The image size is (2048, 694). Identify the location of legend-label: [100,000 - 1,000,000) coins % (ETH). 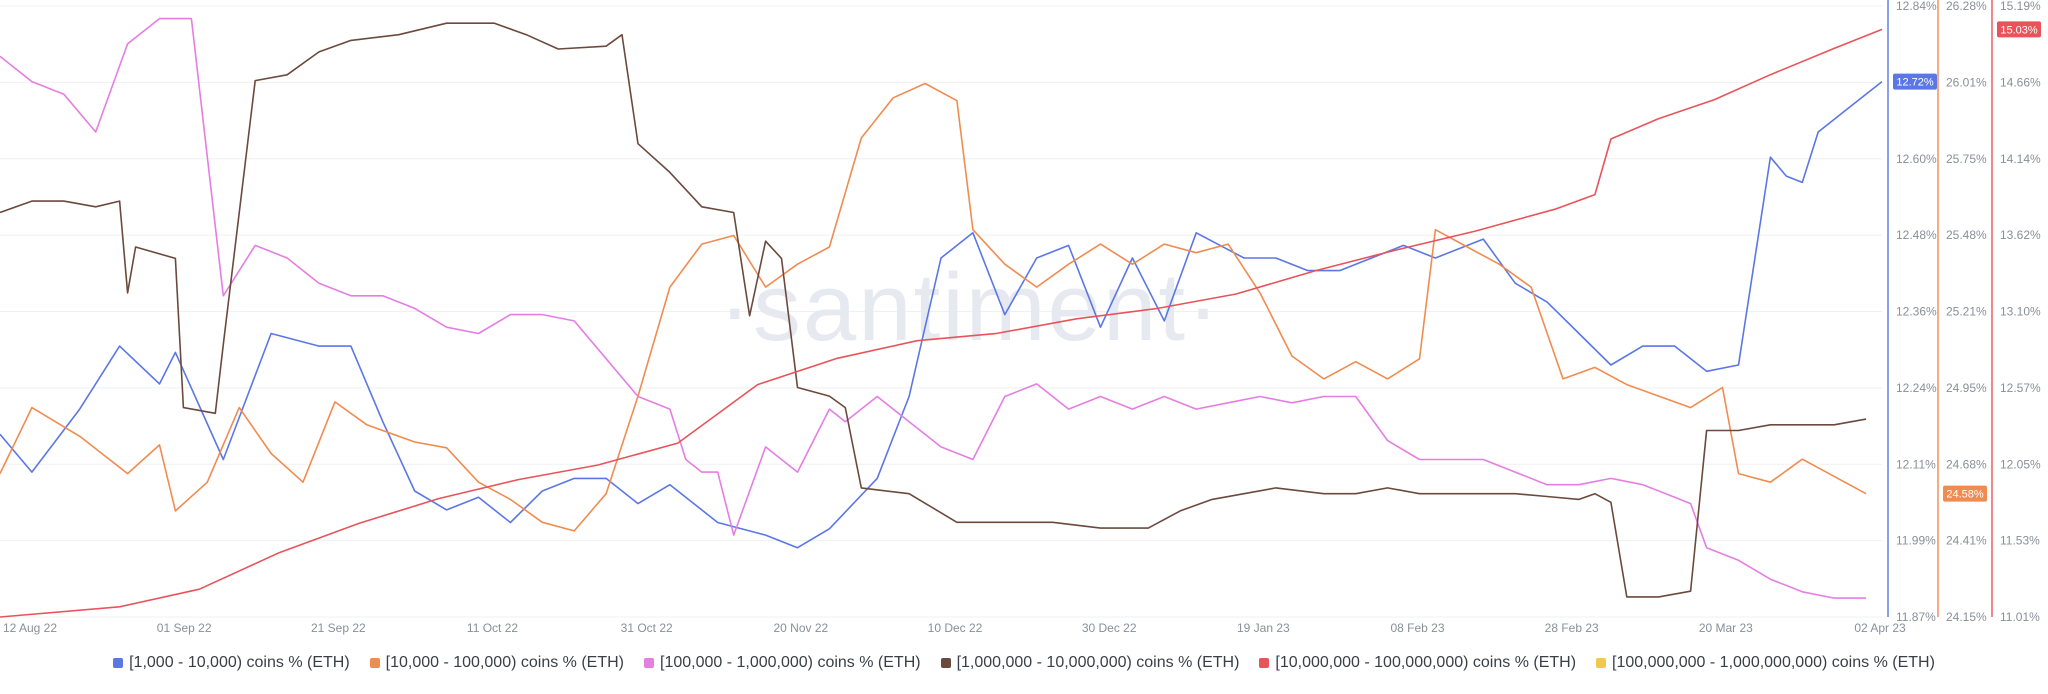
(790, 662).